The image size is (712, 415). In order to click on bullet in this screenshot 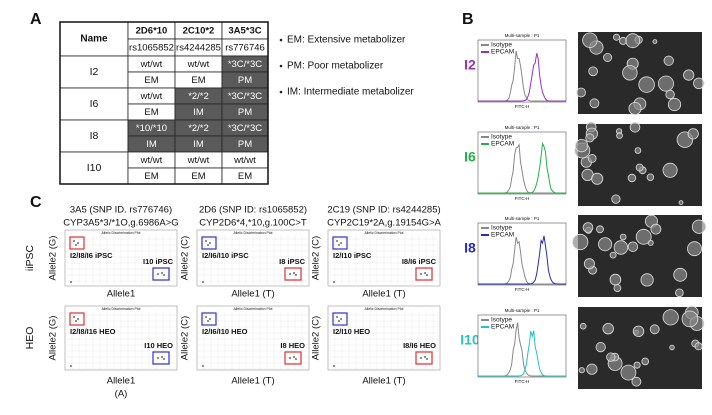, I will do `click(281, 66)`.